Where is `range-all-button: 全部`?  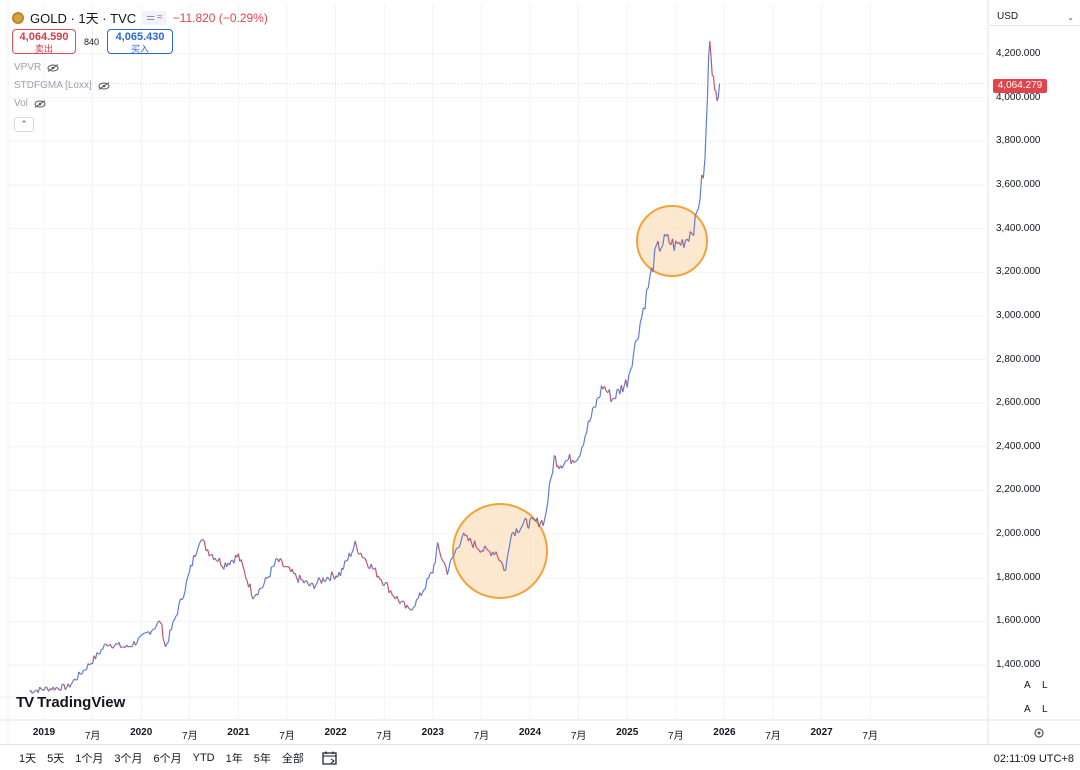 range-all-button: 全部 is located at coordinates (292, 758).